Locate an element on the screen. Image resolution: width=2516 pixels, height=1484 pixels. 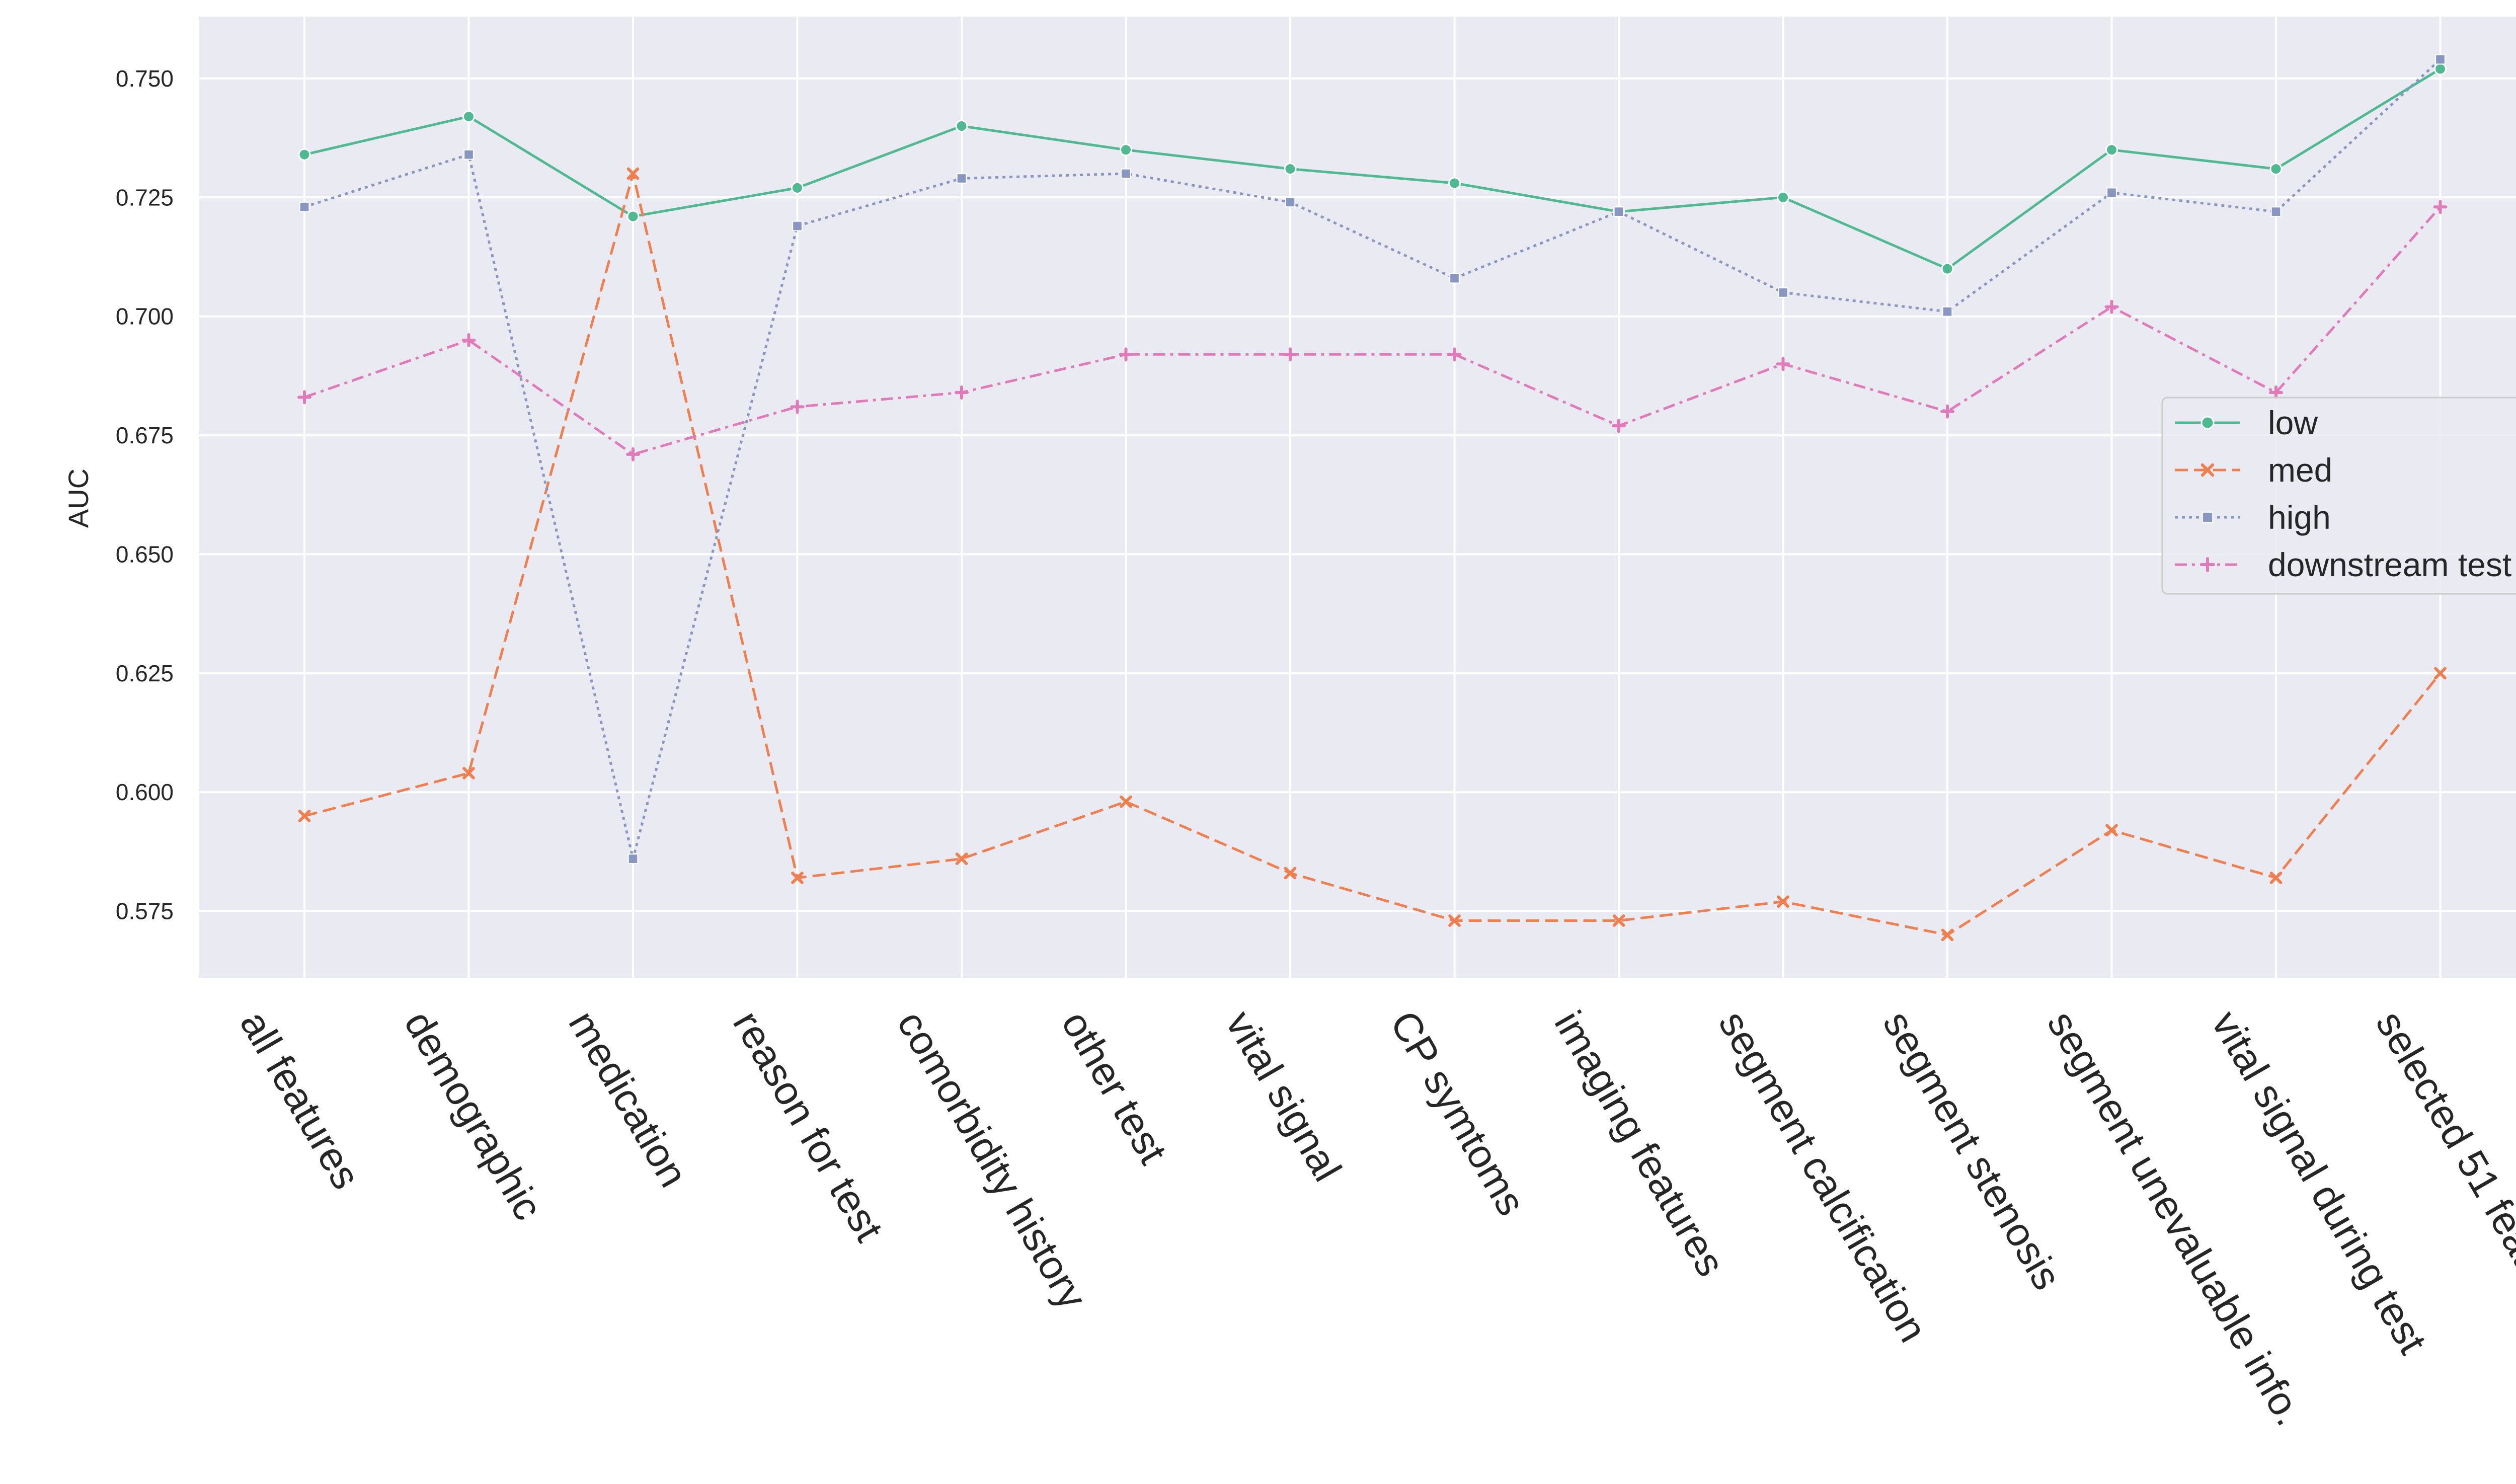
x-tick-label: comorbidity history is located at coordinates (992, 1159).